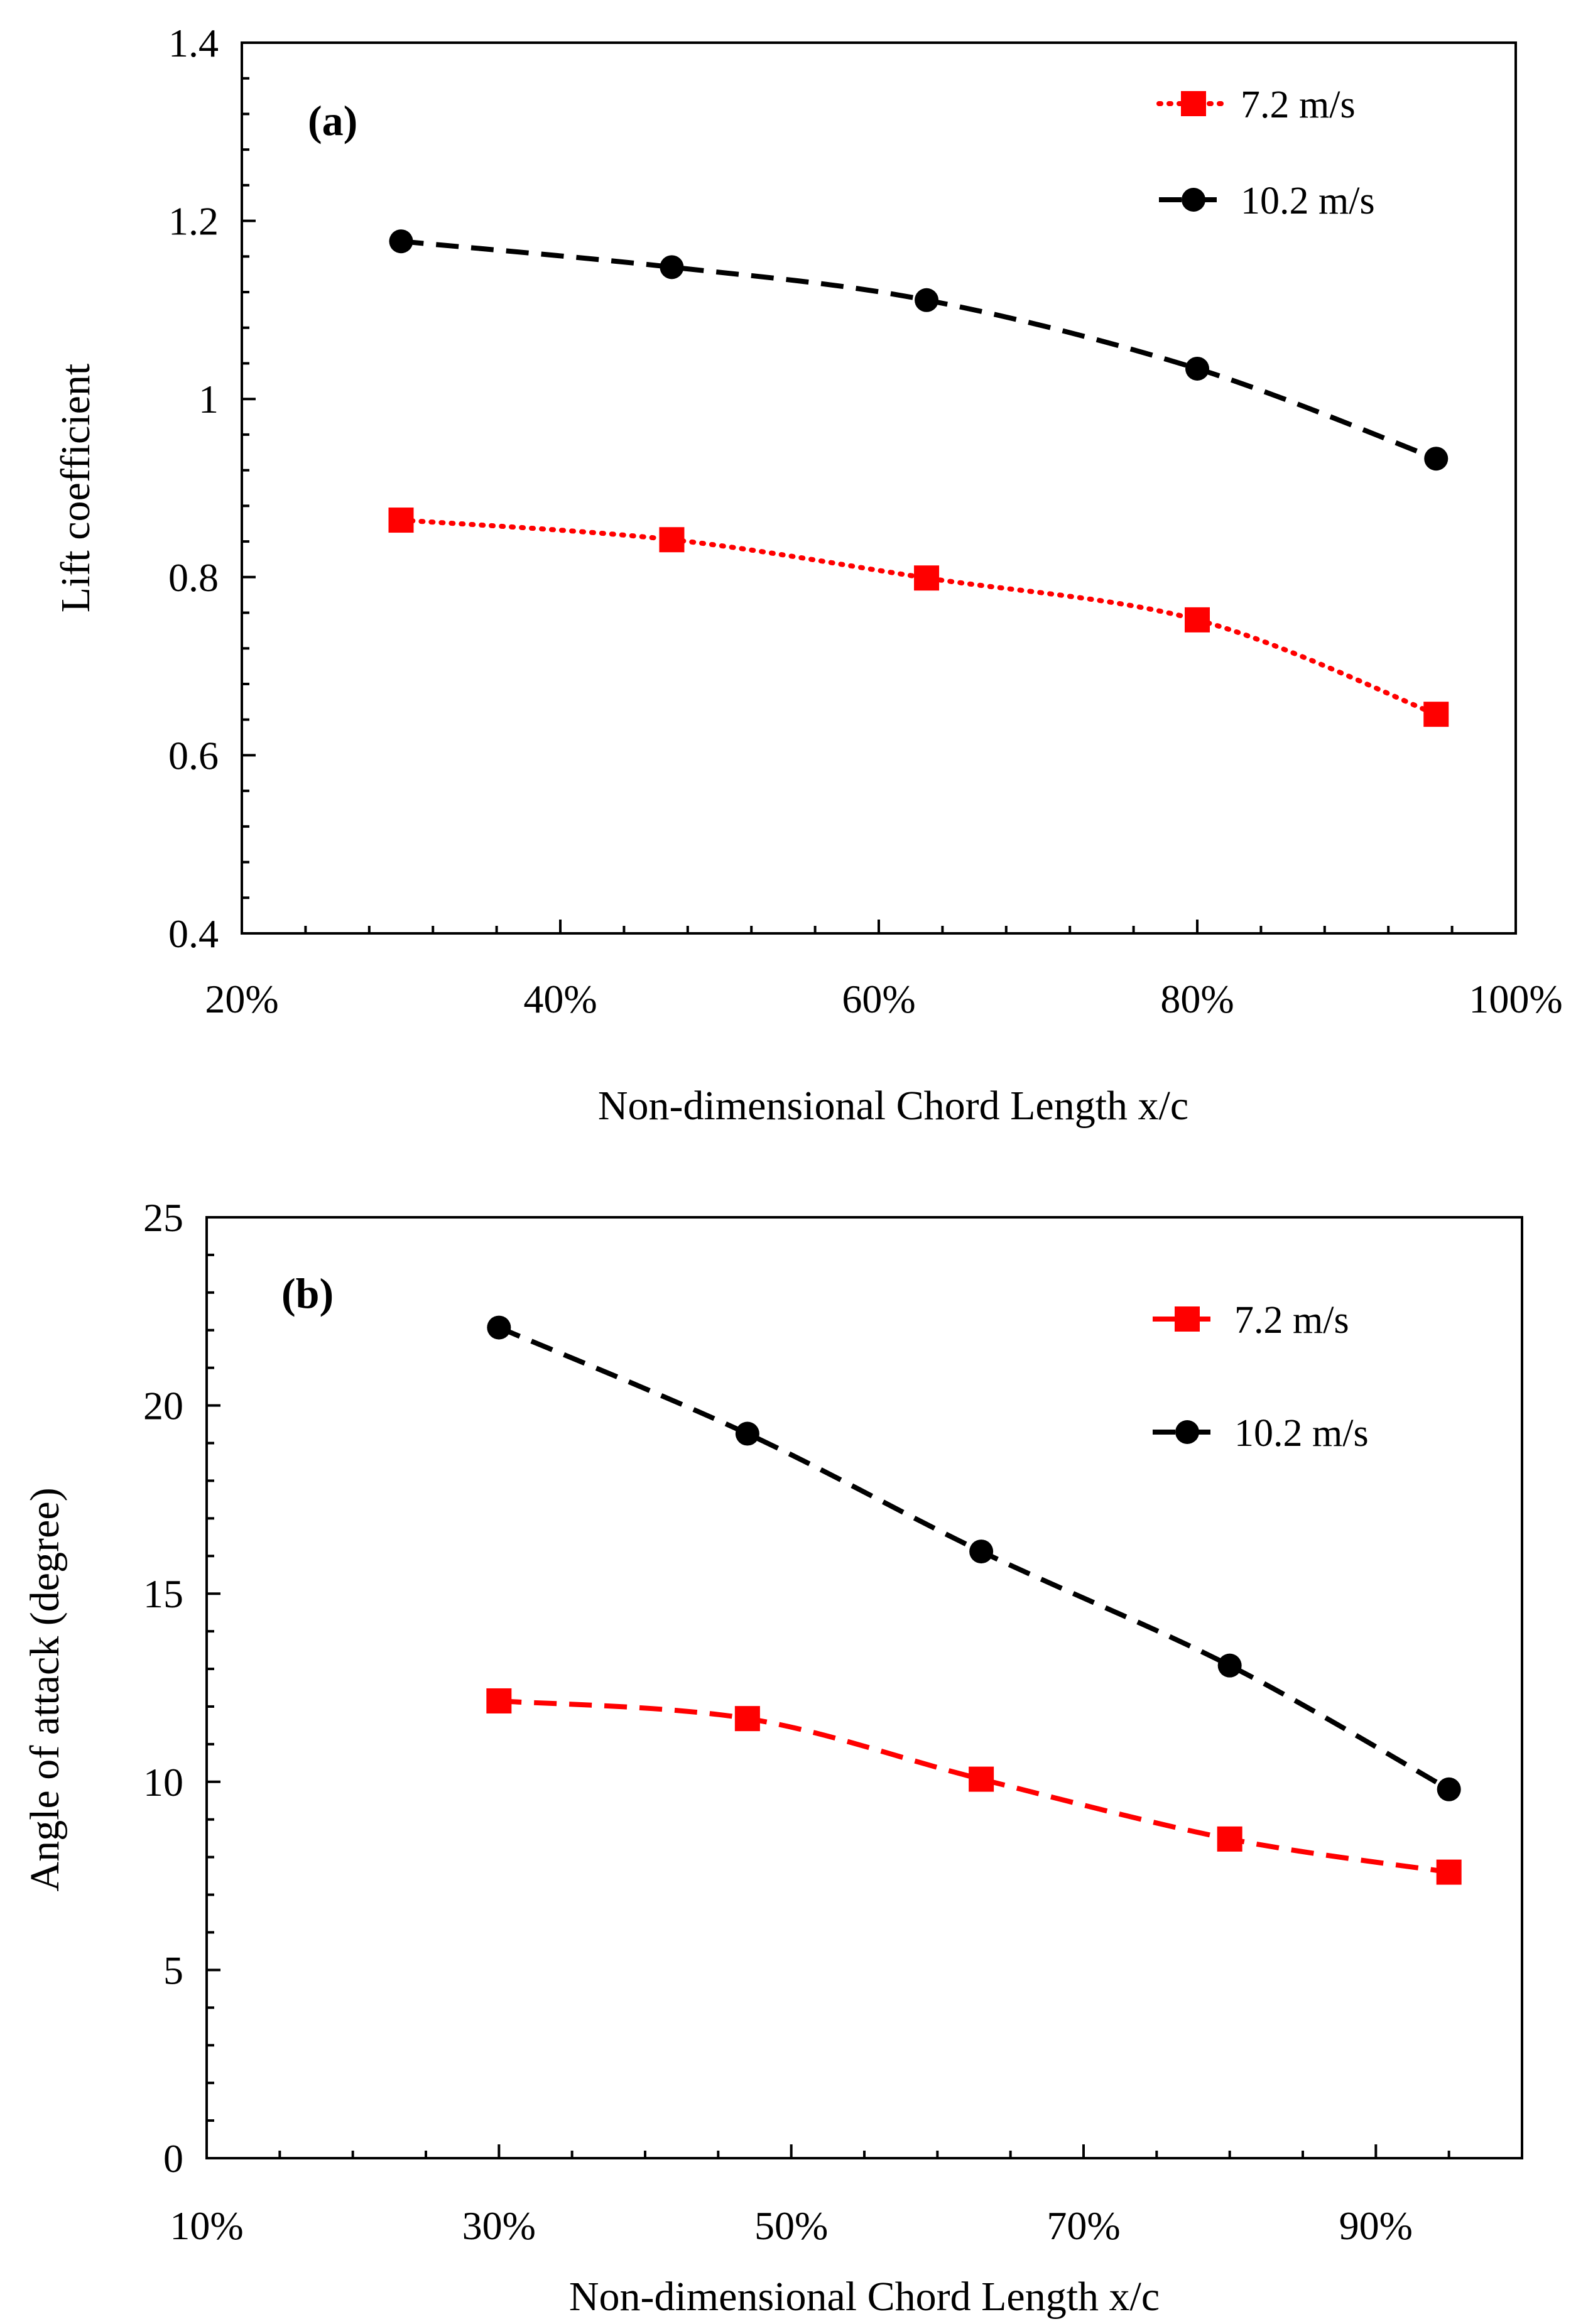 The image size is (1593, 2324). I want to click on legend-a: 7.2 m/s 10.2 m/s, so click(1265, 153).